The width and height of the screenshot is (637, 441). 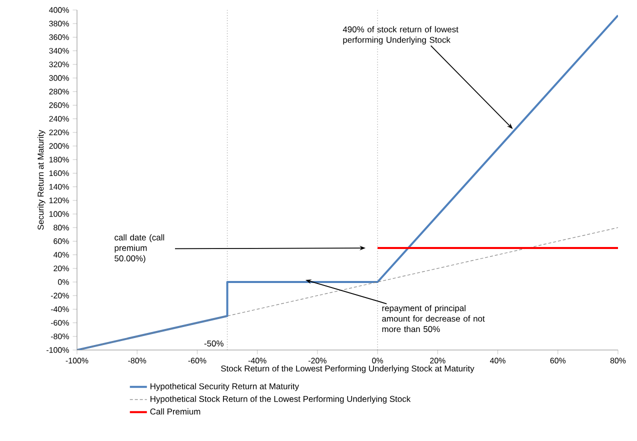 What do you see at coordinates (225, 387) in the screenshot?
I see `legend-label: Hypothetical Security Return at Maturity` at bounding box center [225, 387].